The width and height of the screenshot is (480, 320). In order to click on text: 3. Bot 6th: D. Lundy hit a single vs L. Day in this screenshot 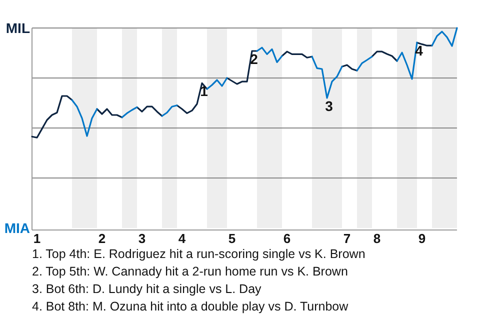, I will do `click(147, 289)`.